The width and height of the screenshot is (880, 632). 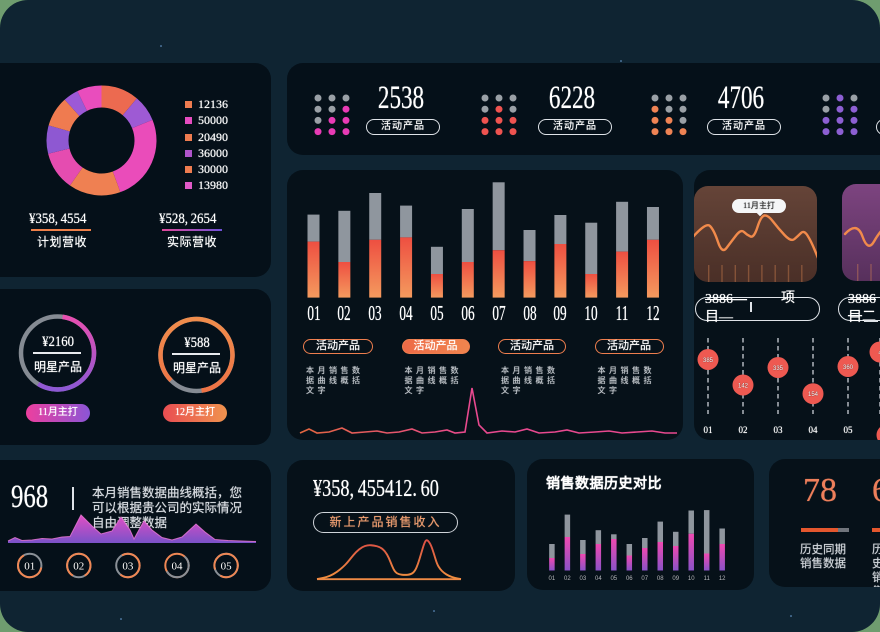 I want to click on svg-text: 06, so click(x=629, y=579).